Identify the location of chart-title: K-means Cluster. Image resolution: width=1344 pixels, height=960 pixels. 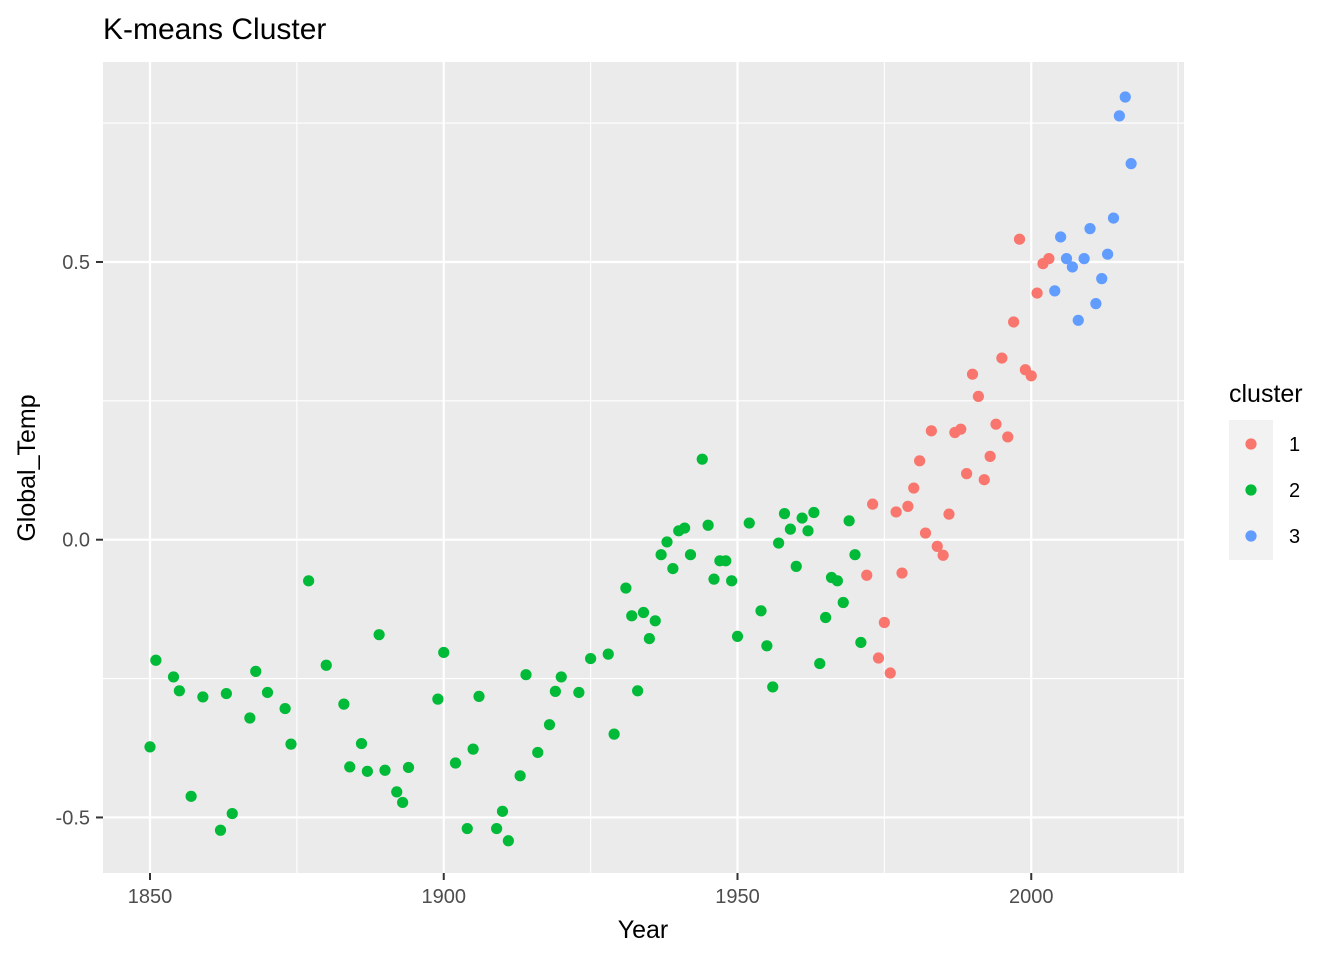
(214, 29).